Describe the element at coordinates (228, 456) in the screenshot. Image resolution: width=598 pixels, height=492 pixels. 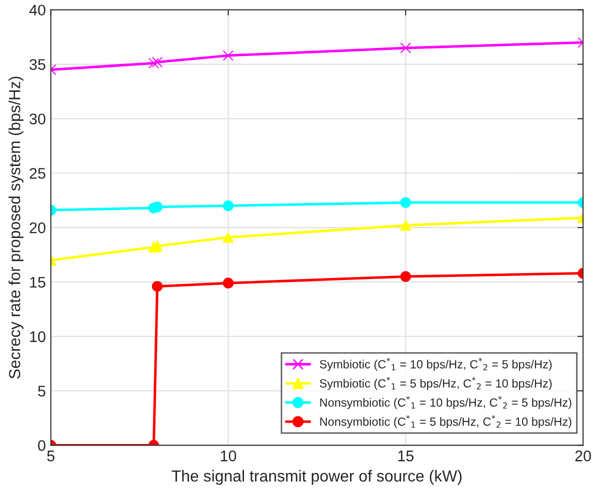
I see `x-tick-label: 10` at that location.